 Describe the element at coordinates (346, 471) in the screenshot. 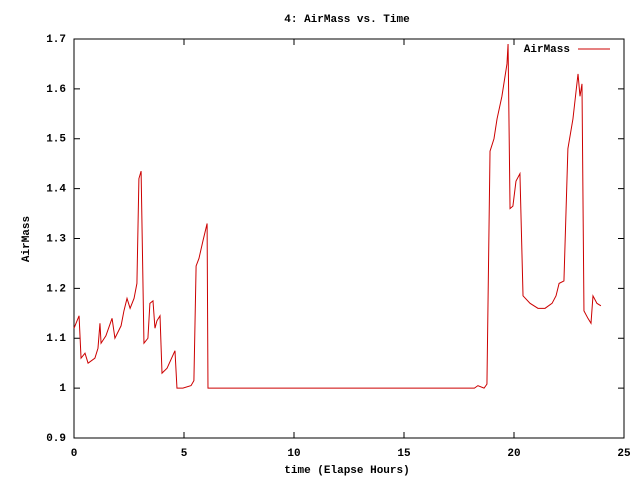

I see `x-axis-label: time (Elapse Hours)` at that location.